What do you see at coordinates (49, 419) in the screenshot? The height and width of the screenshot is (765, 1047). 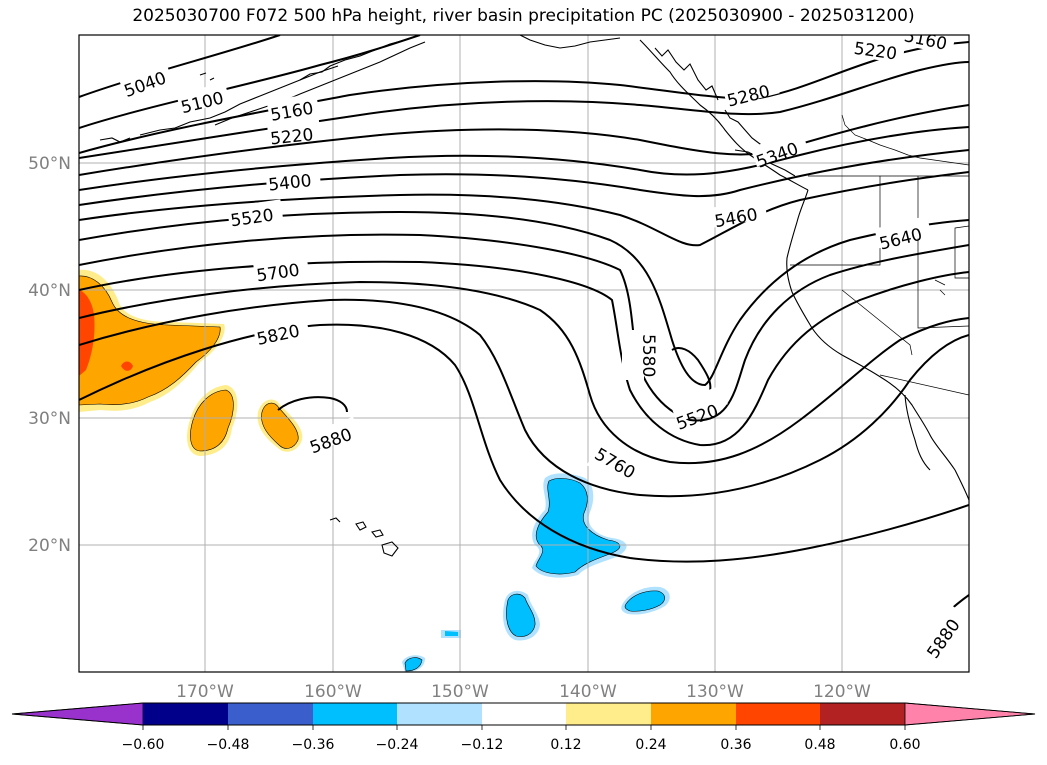 I see `lat-label-30: 30°N` at bounding box center [49, 419].